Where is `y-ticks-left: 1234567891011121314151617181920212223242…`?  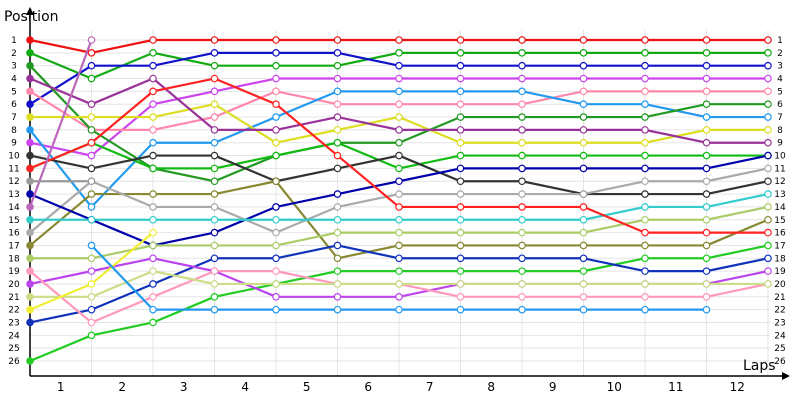 y-ticks-left: 1234567891011121314151617181920212223242… is located at coordinates (14, 201).